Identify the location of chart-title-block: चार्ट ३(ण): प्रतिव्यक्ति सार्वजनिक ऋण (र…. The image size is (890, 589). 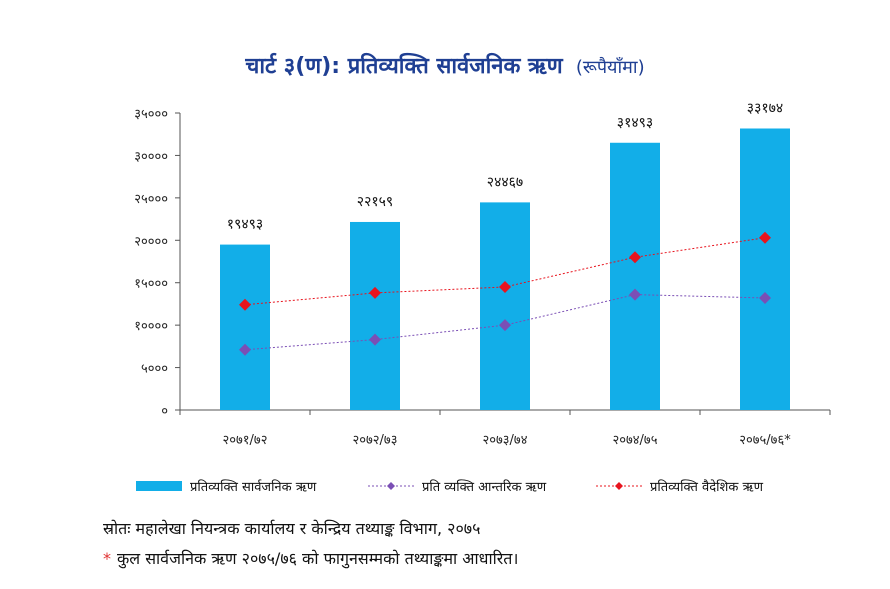
(445, 65).